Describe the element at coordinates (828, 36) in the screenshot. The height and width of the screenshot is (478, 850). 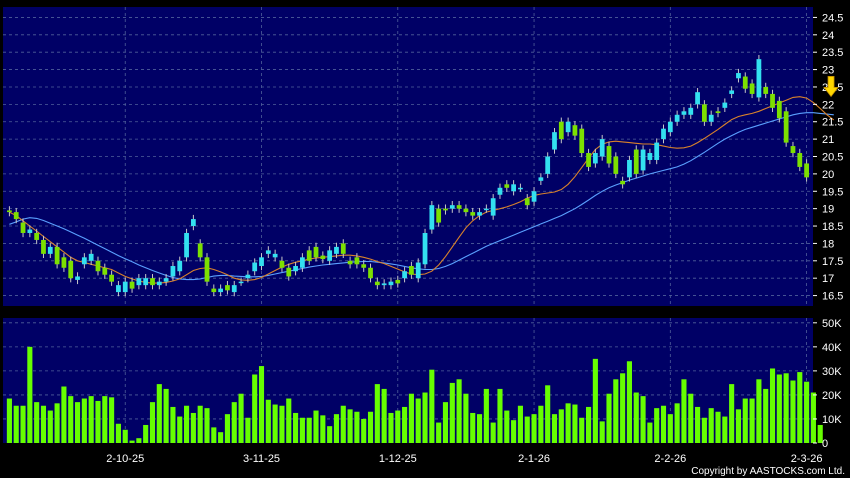
I see `price-tick-label: 24` at that location.